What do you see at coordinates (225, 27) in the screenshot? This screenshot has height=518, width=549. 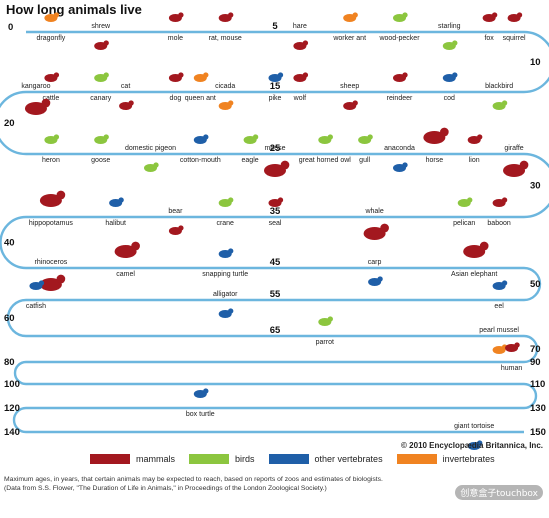 I see `animal-marker: rat, mouse` at bounding box center [225, 27].